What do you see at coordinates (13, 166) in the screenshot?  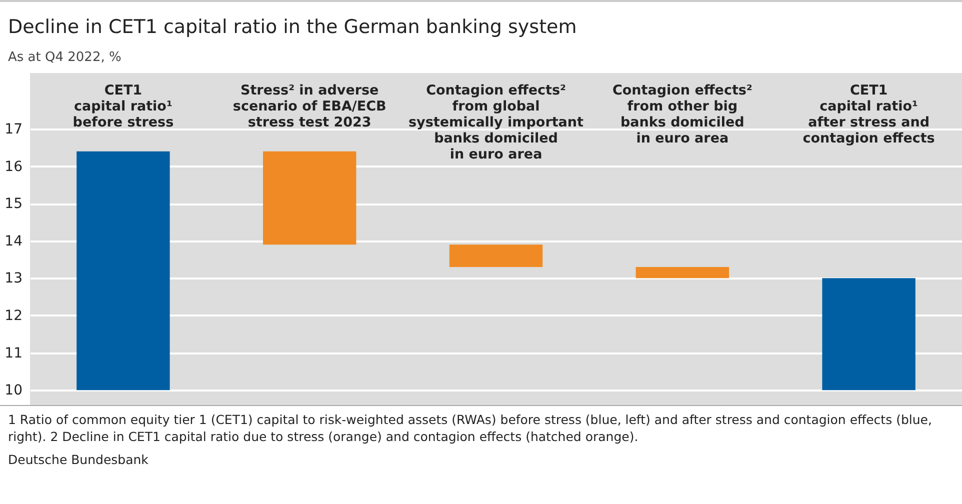 I see `y-tick-label: 16` at bounding box center [13, 166].